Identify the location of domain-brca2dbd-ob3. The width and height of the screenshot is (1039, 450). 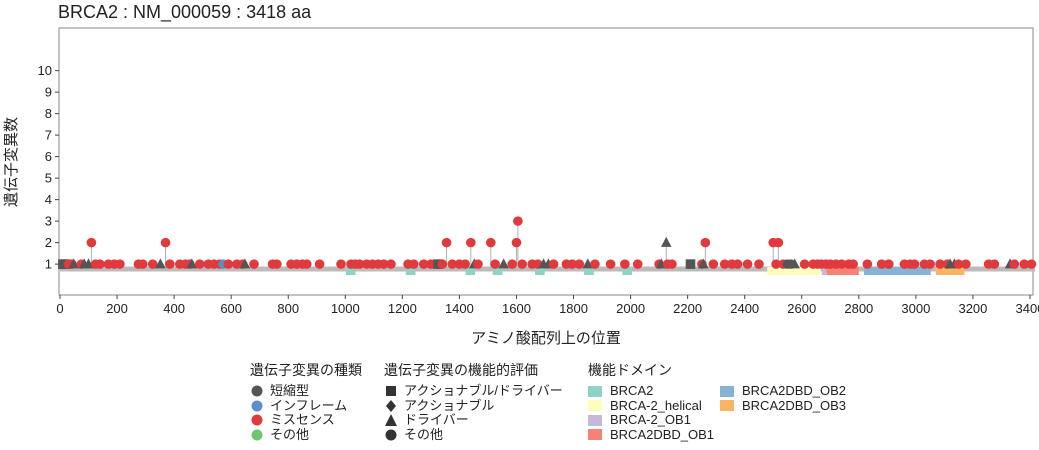
(950, 271).